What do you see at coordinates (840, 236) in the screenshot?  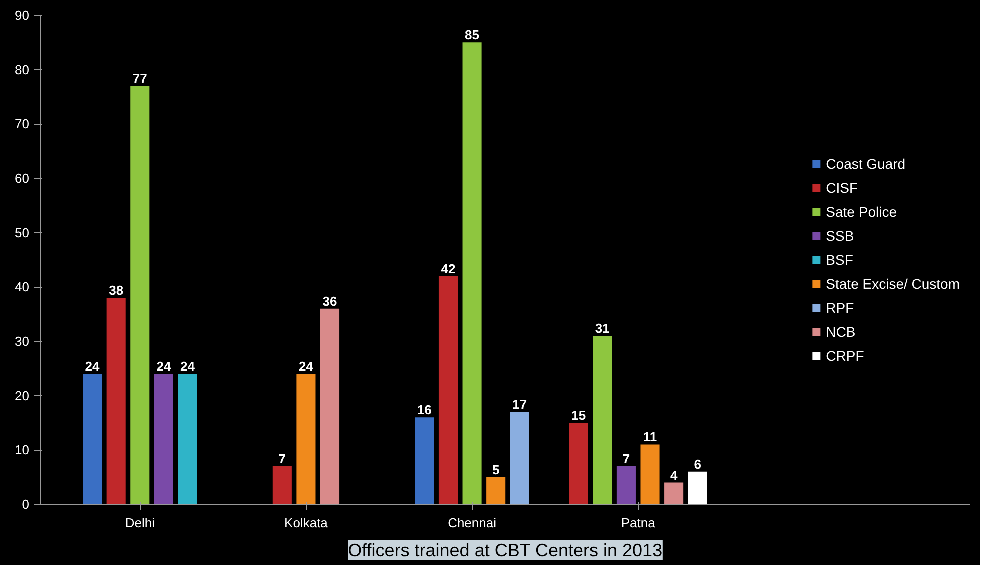 I see `legend-label: SSB` at bounding box center [840, 236].